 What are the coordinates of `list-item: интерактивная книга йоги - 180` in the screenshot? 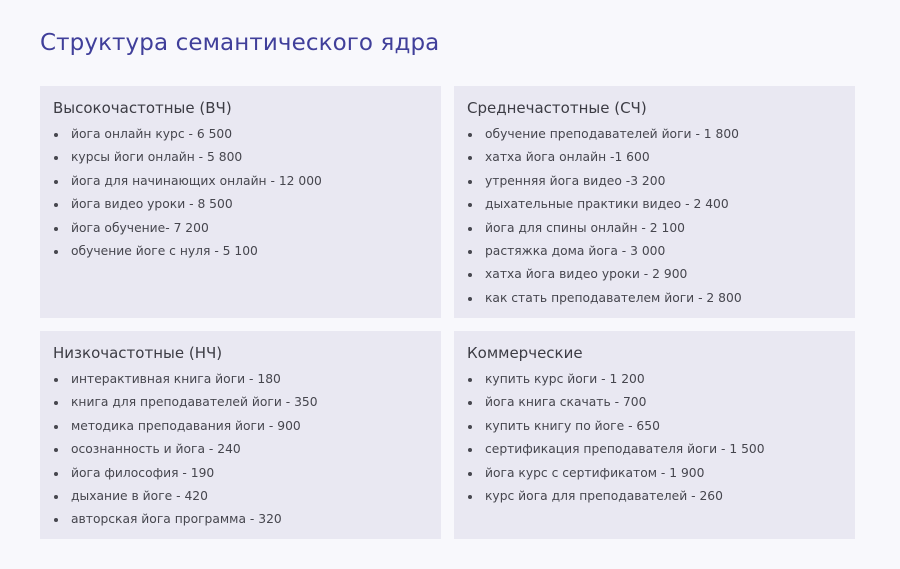 It's located at (240, 379).